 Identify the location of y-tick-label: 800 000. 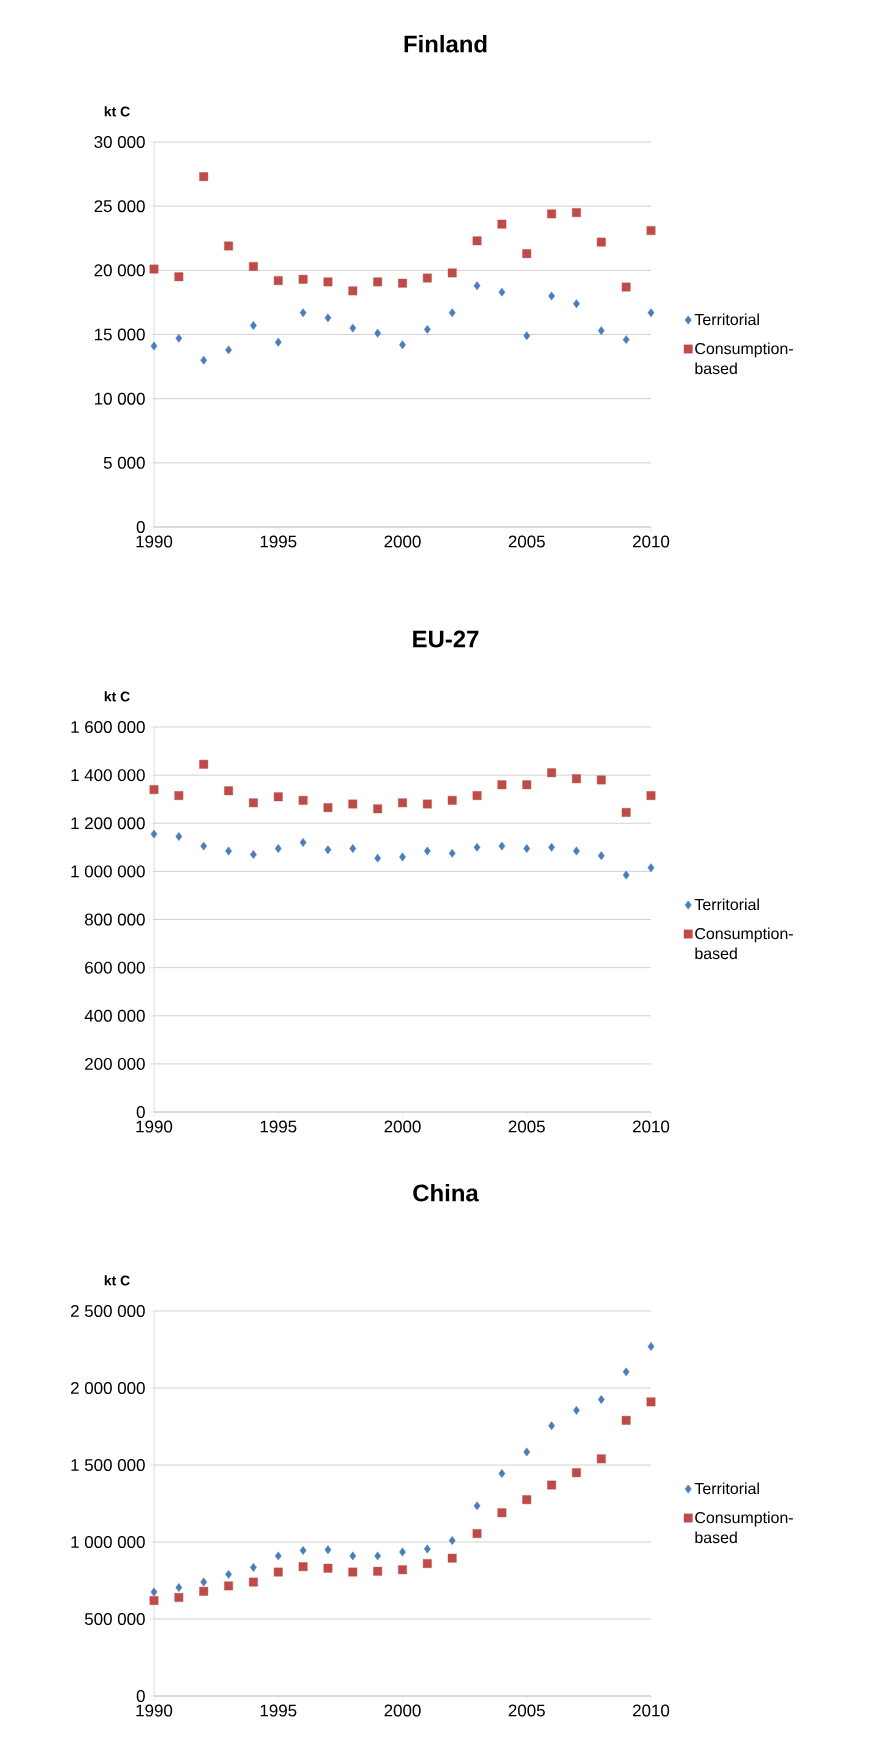
(115, 919).